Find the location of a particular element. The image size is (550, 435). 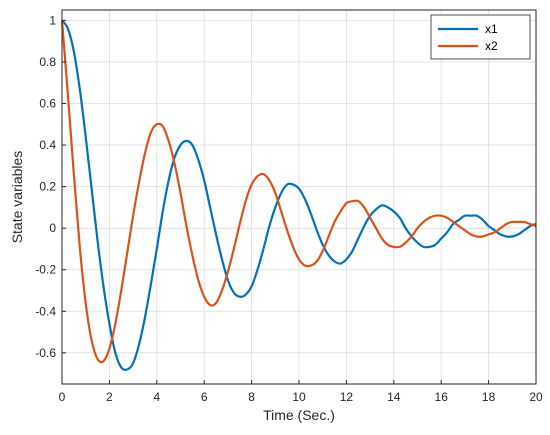

legend-label-x2: x2 is located at coordinates (491, 46).